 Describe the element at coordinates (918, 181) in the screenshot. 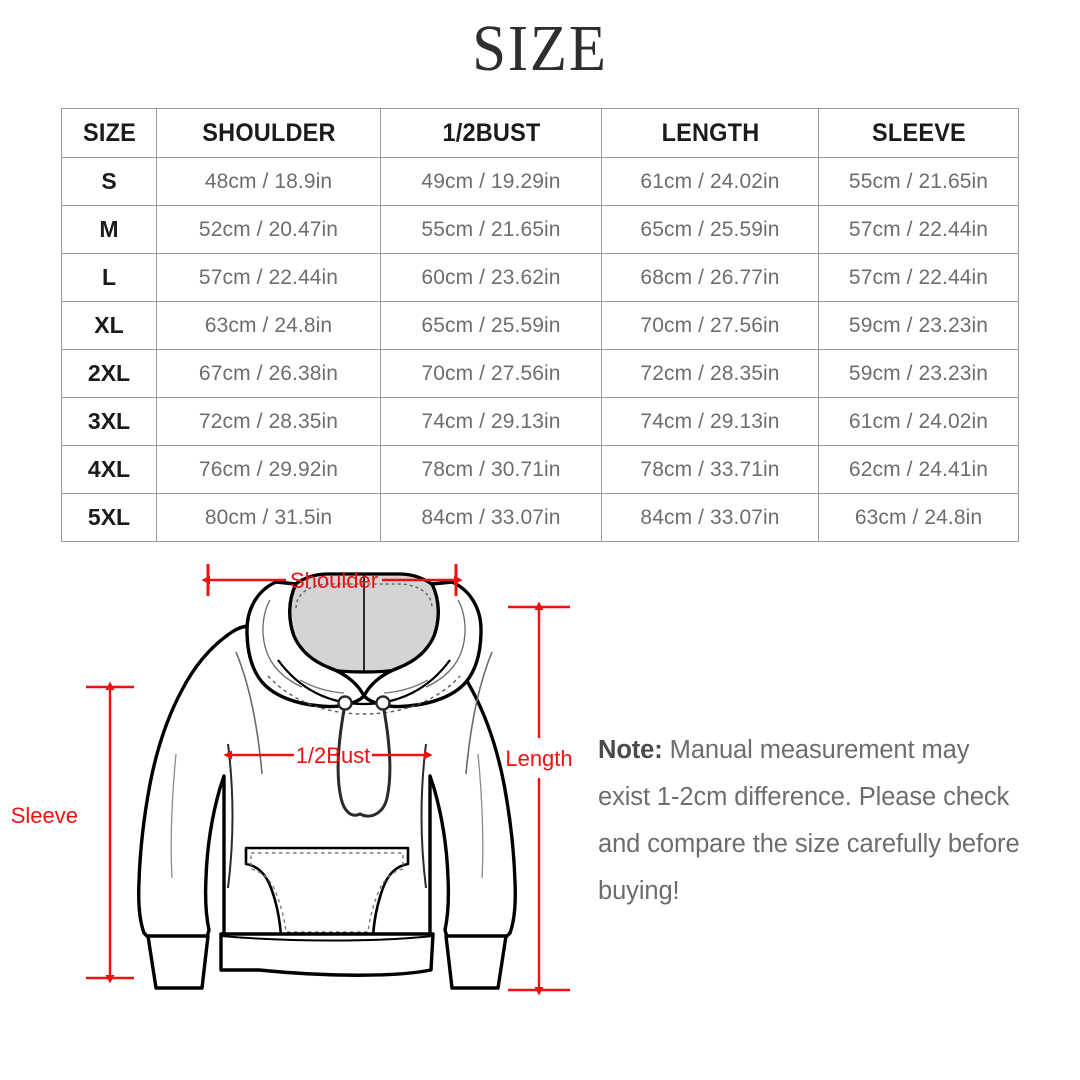

I see `cell-sleeve: 55cm / 21.65in` at that location.